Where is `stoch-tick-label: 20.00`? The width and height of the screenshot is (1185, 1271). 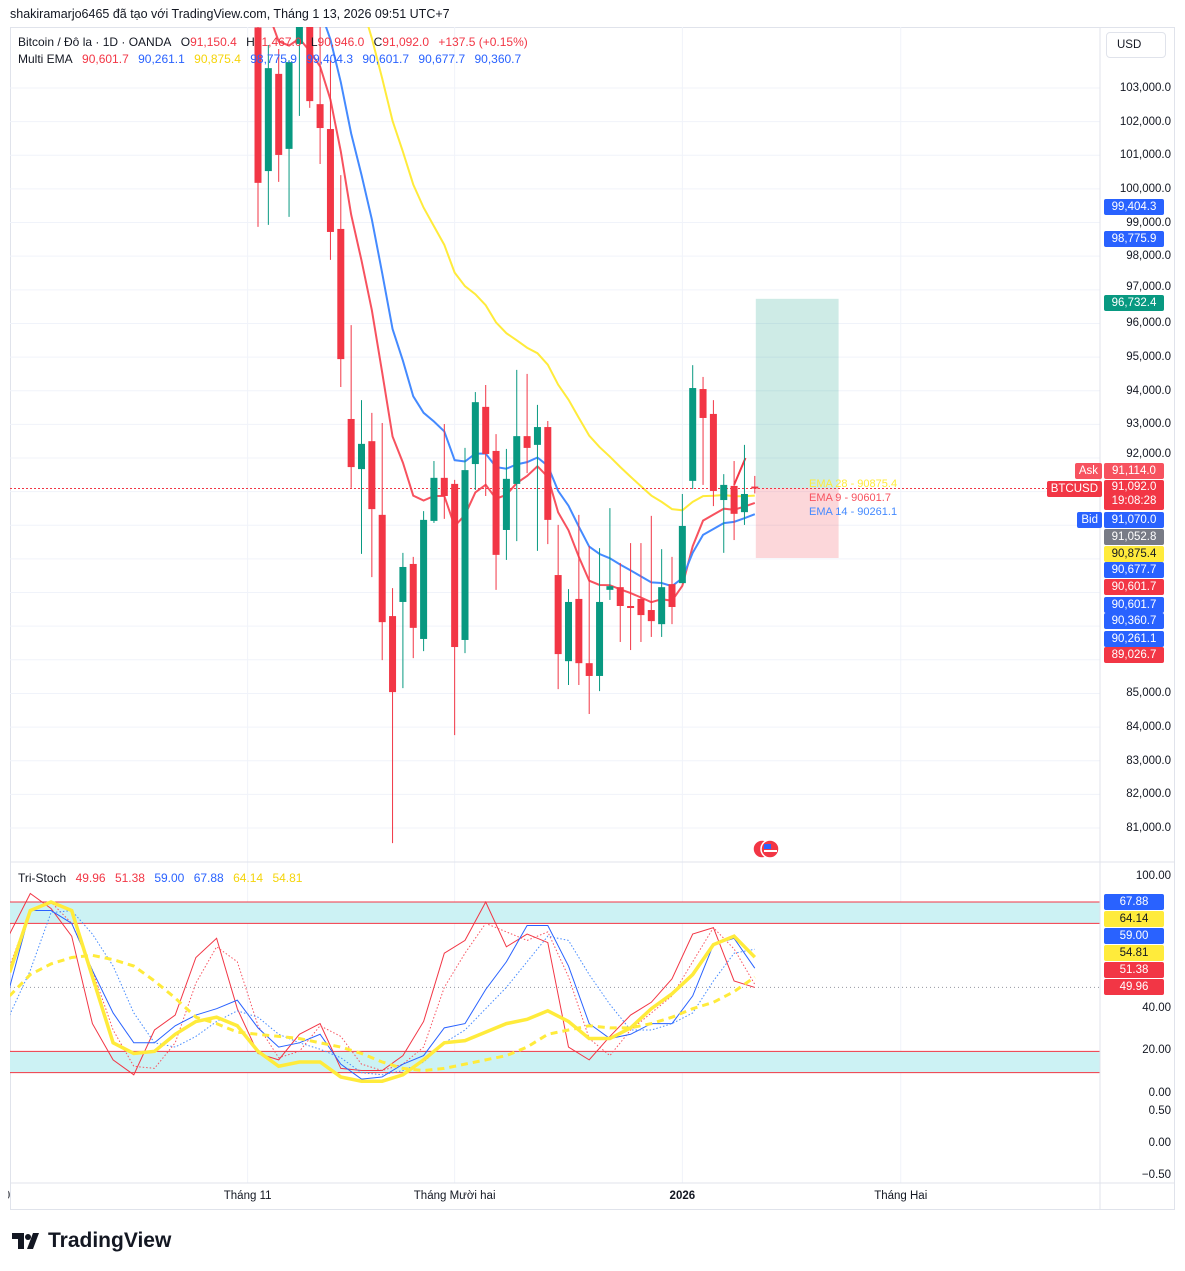 stoch-tick-label: 20.00 is located at coordinates (1156, 1050).